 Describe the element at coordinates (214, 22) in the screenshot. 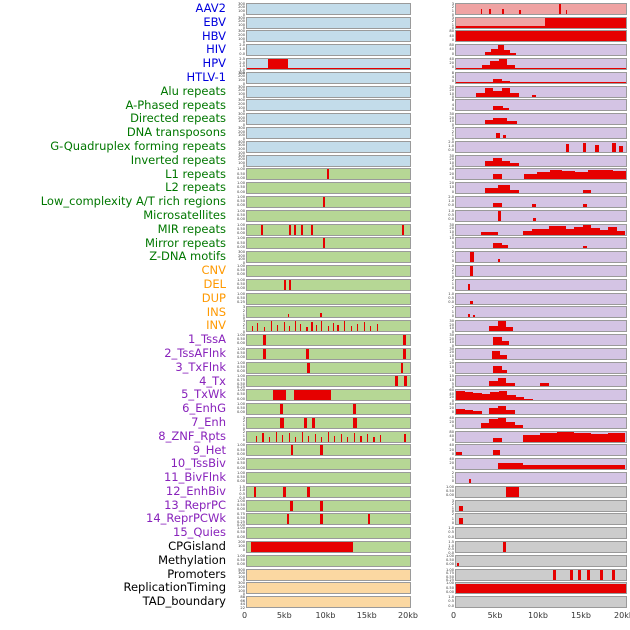

I see `track-label: EBV` at that location.